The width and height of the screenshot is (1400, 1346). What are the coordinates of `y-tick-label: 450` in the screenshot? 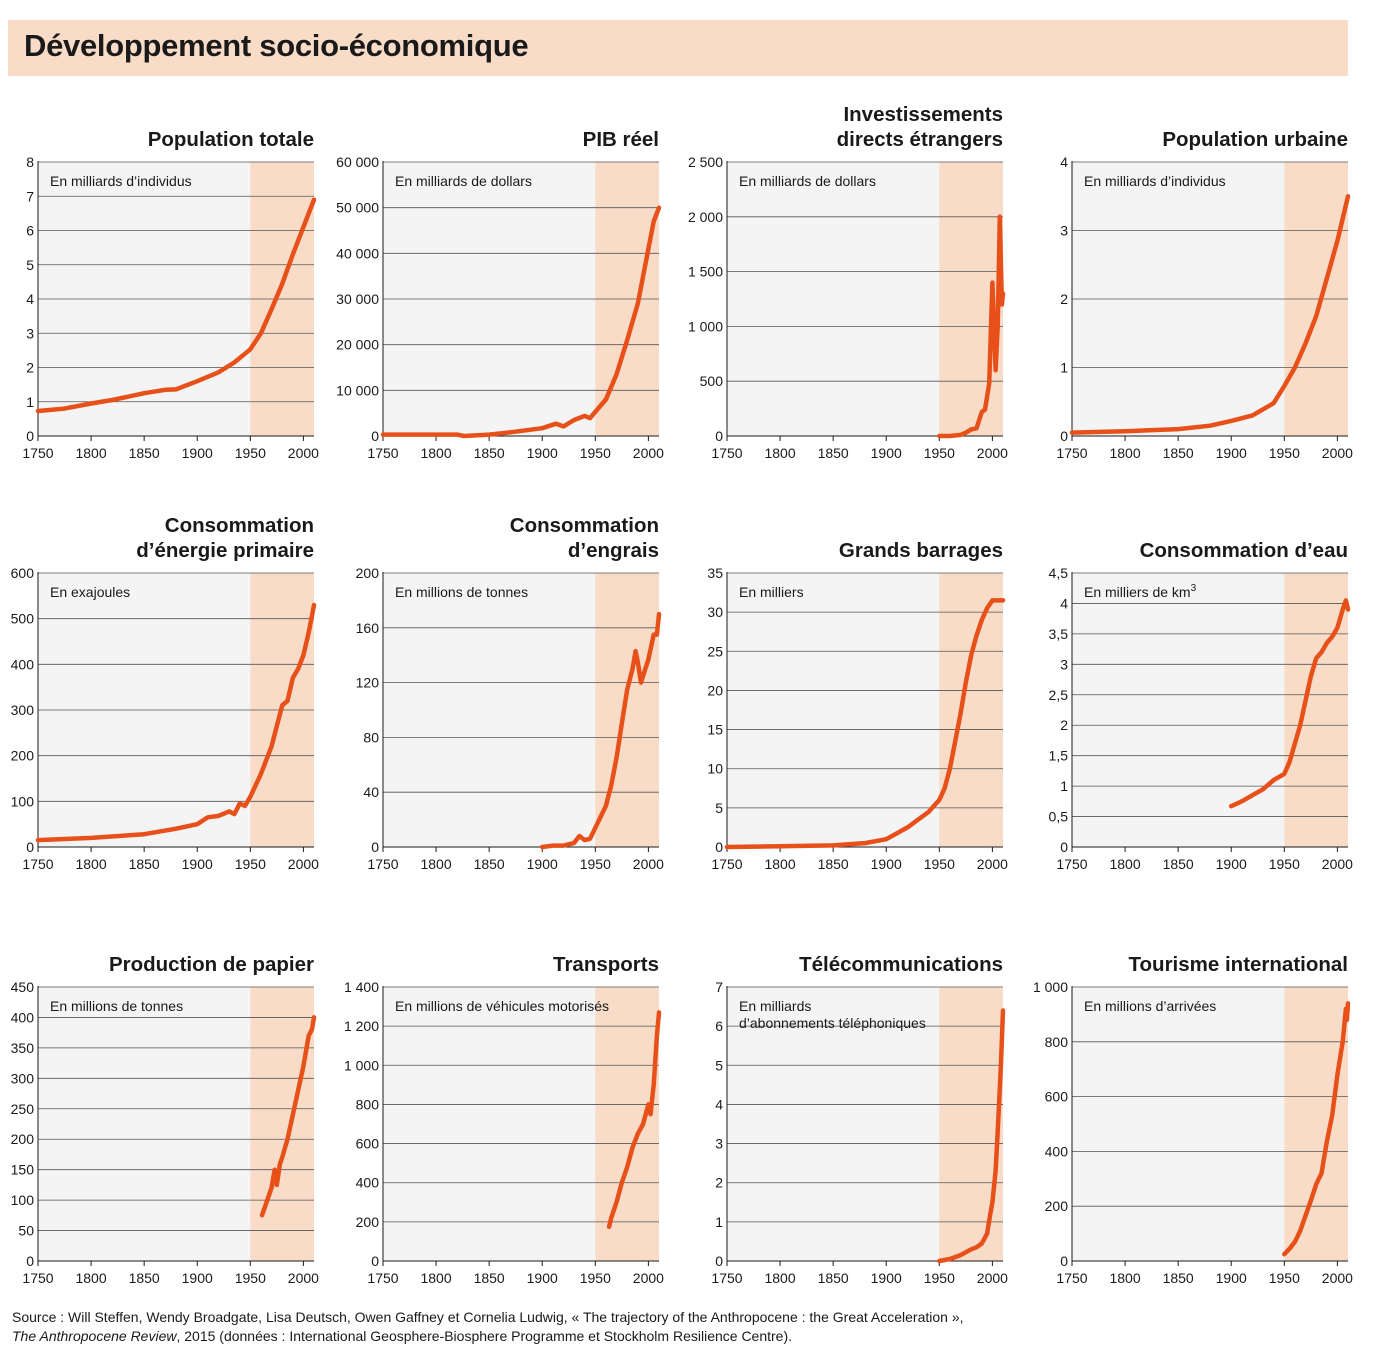 It's located at (23, 987).